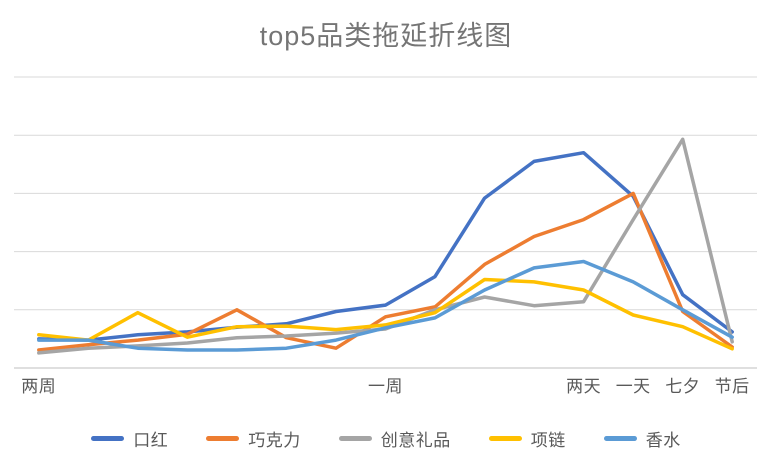  I want to click on x-axis-label-12: 一天, so click(633, 386).